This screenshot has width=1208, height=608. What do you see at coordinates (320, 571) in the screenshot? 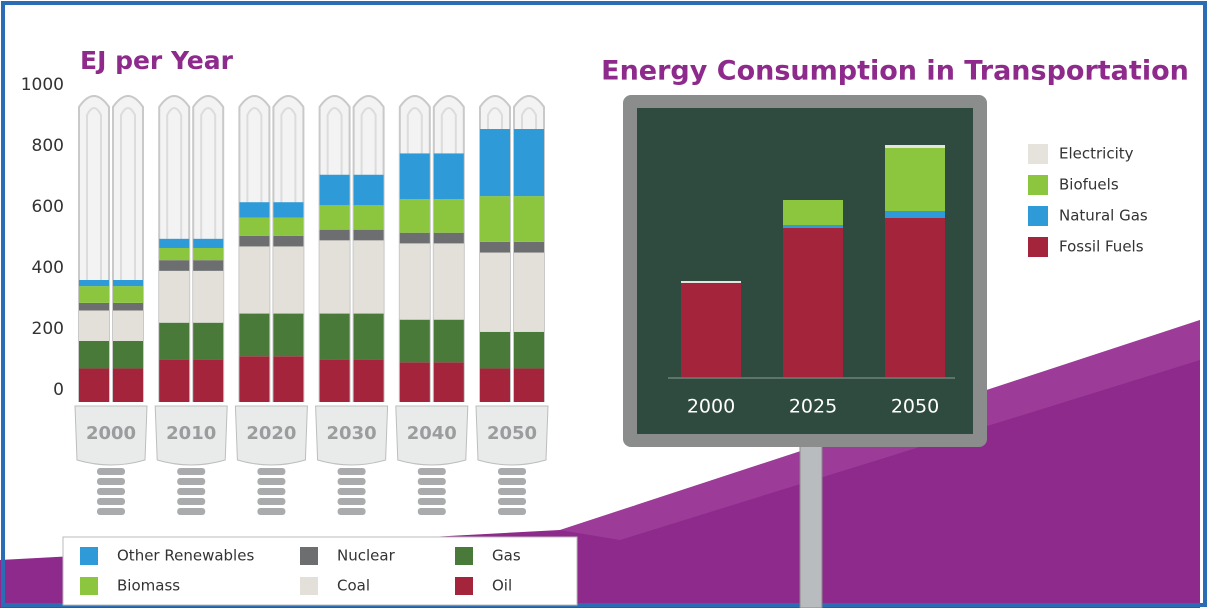
I see `legend-box` at bounding box center [320, 571].